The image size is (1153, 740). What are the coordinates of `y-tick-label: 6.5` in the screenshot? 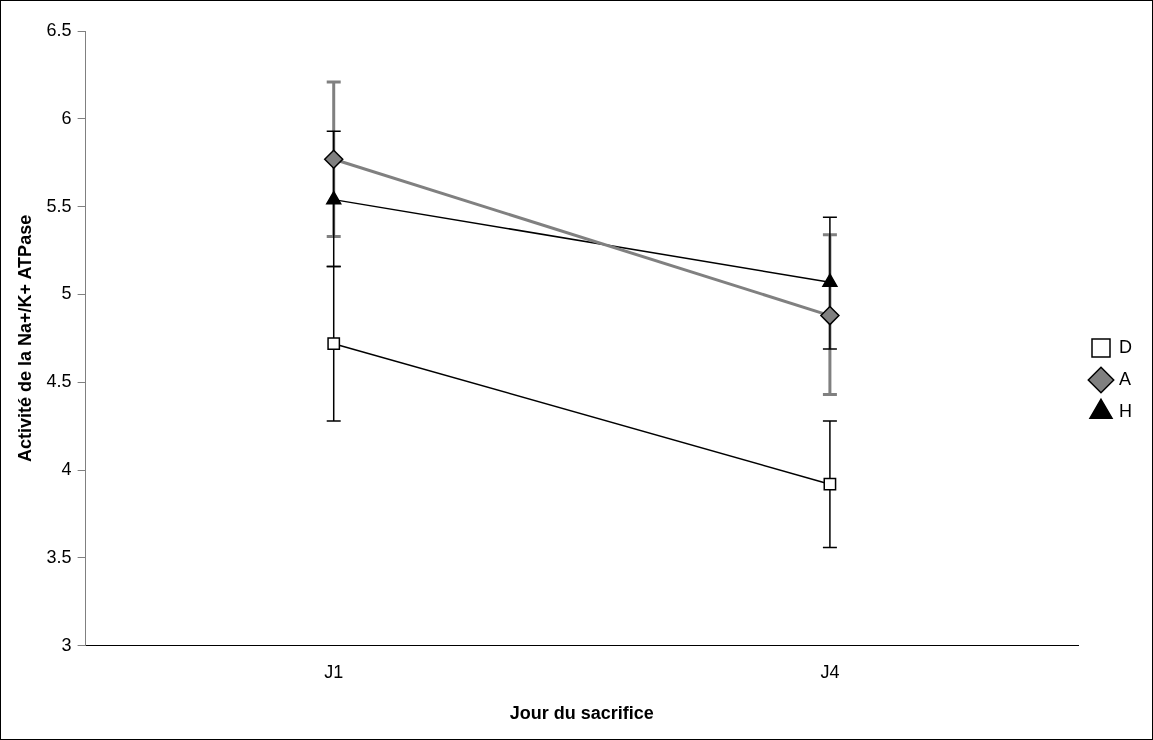 It's located at (59, 29).